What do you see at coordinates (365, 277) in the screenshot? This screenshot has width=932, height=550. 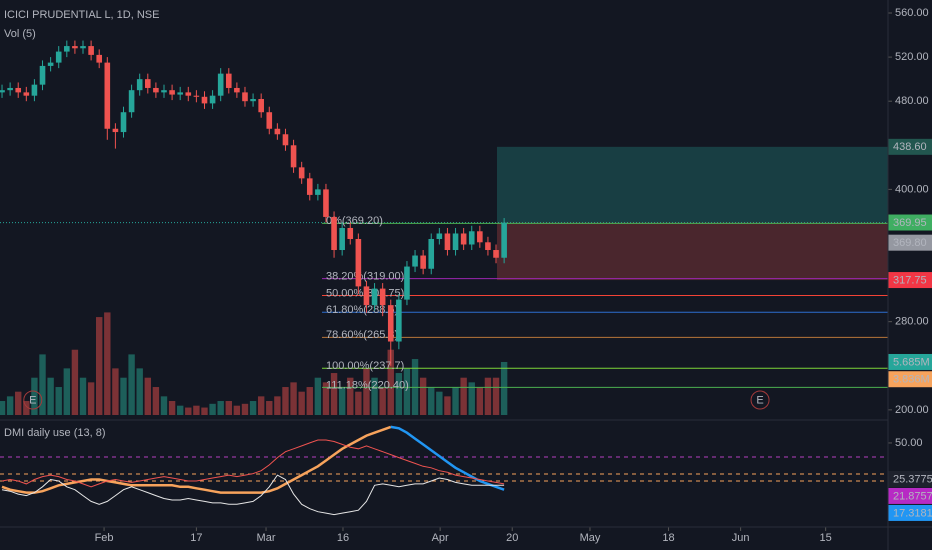 I see `fib-label: 38.20%(319.00)` at bounding box center [365, 277].